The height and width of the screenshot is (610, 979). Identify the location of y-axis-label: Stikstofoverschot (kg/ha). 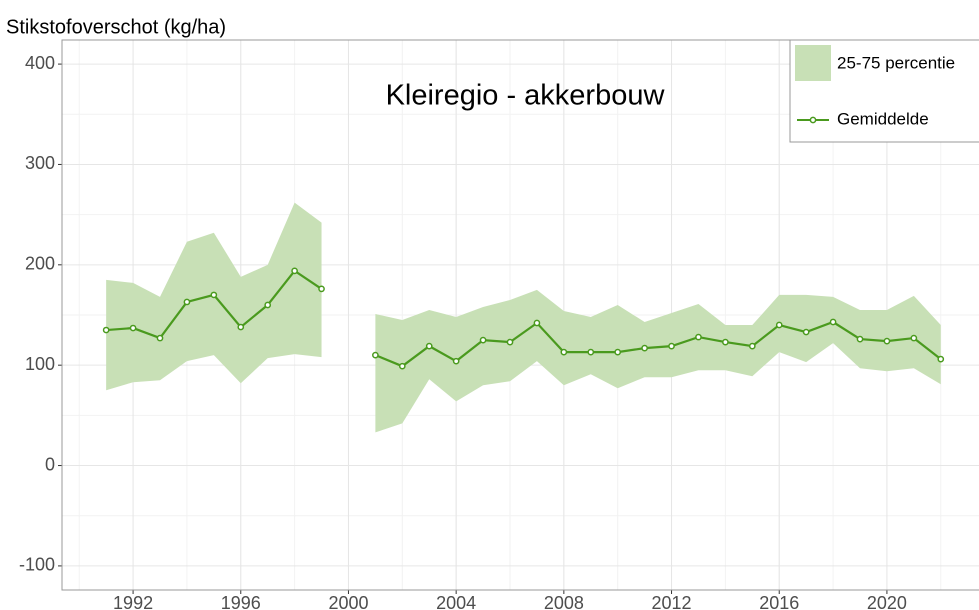
(116, 27).